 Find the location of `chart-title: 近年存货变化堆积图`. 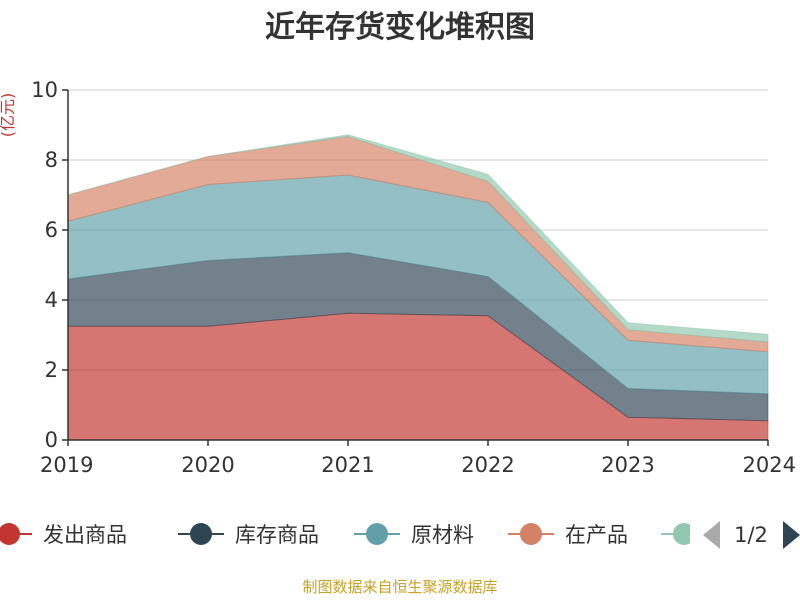

chart-title: 近年存货变化堆积图 is located at coordinates (400, 27).